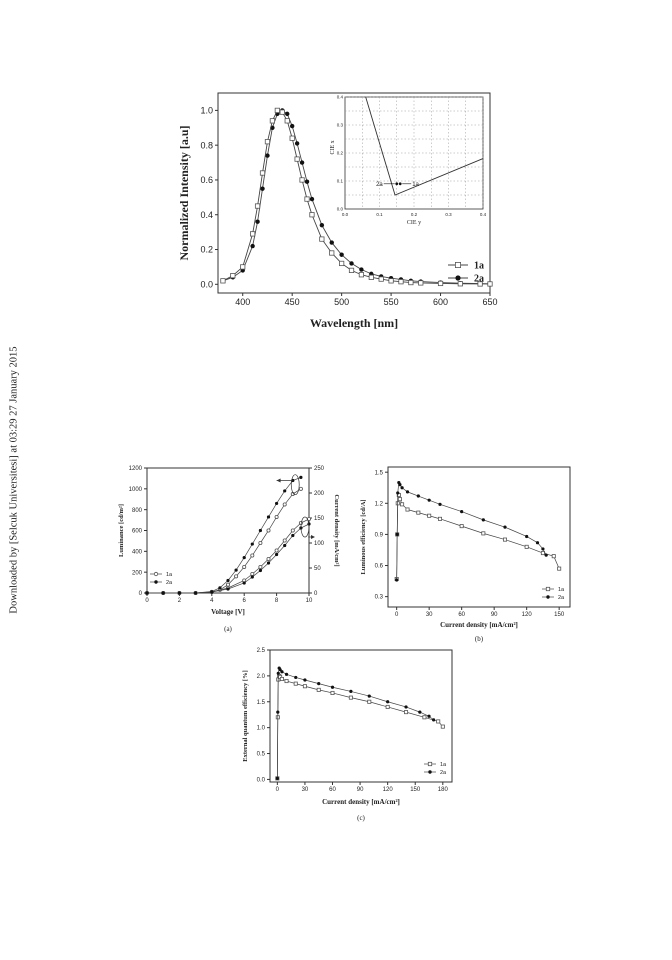 This screenshot has width=672, height=960. Describe the element at coordinates (261, 703) in the screenshot. I see `eqe-y-tick-label: 1.5` at that location.